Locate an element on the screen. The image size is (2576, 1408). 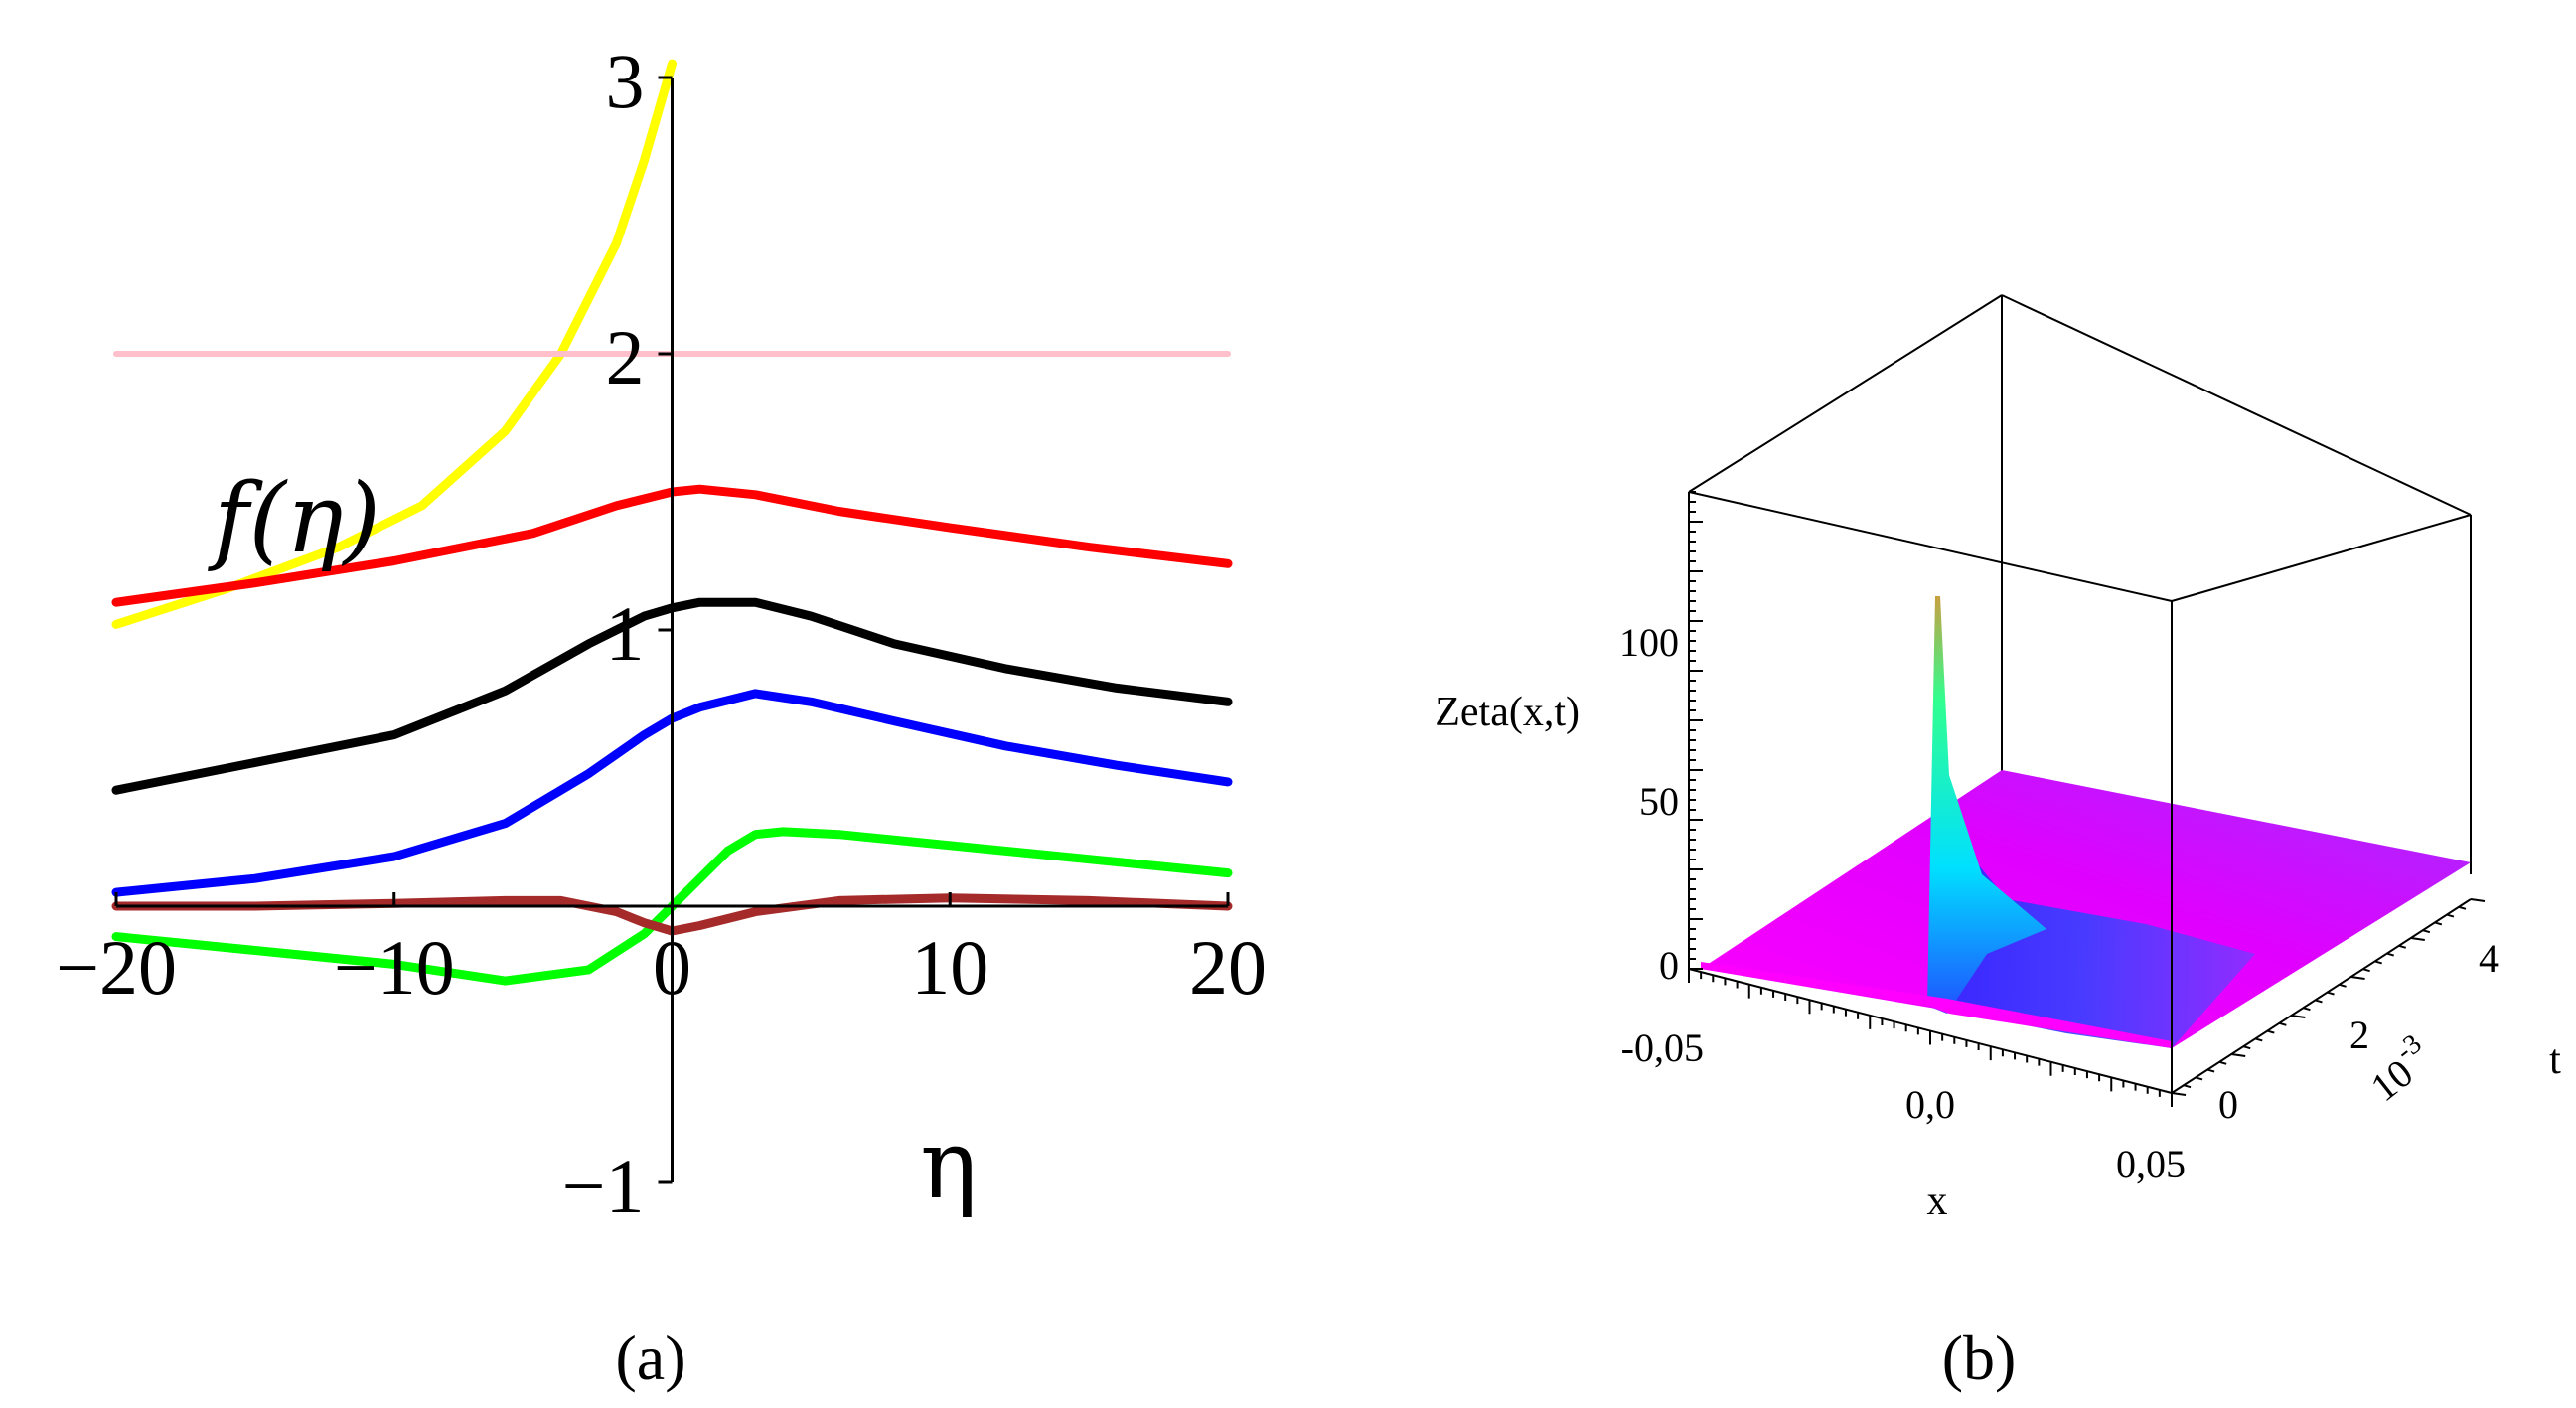
y-axis-label: f(η) is located at coordinates (294, 518).